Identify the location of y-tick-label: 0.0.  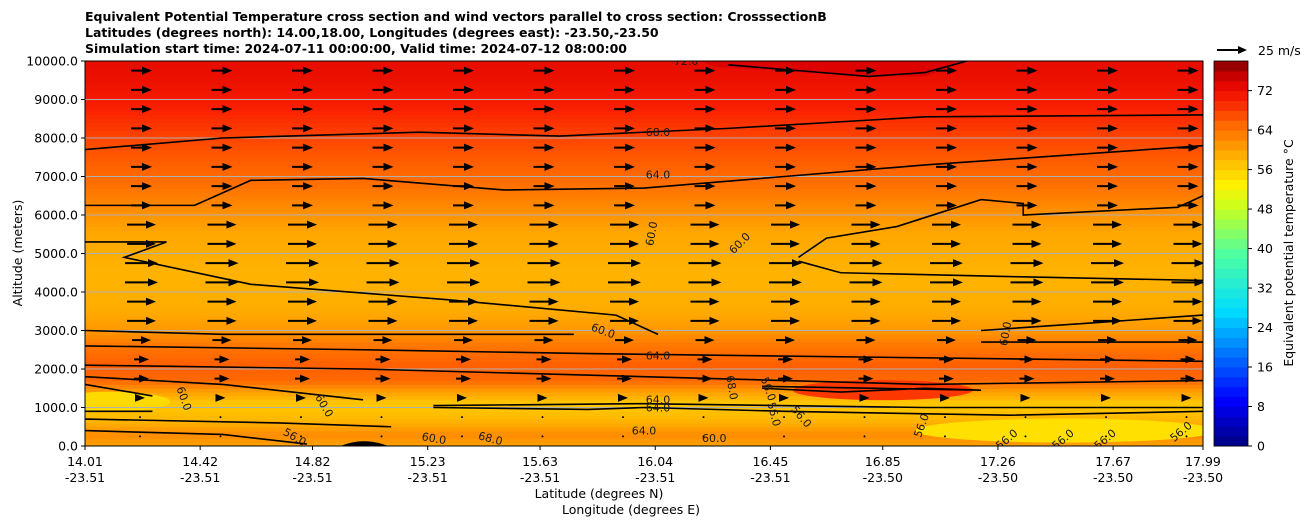
(68, 446).